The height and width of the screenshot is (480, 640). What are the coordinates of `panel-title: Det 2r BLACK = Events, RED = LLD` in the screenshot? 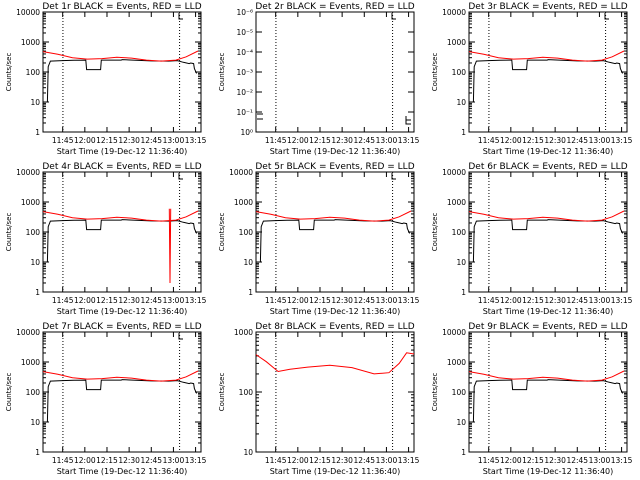 It's located at (334, 7).